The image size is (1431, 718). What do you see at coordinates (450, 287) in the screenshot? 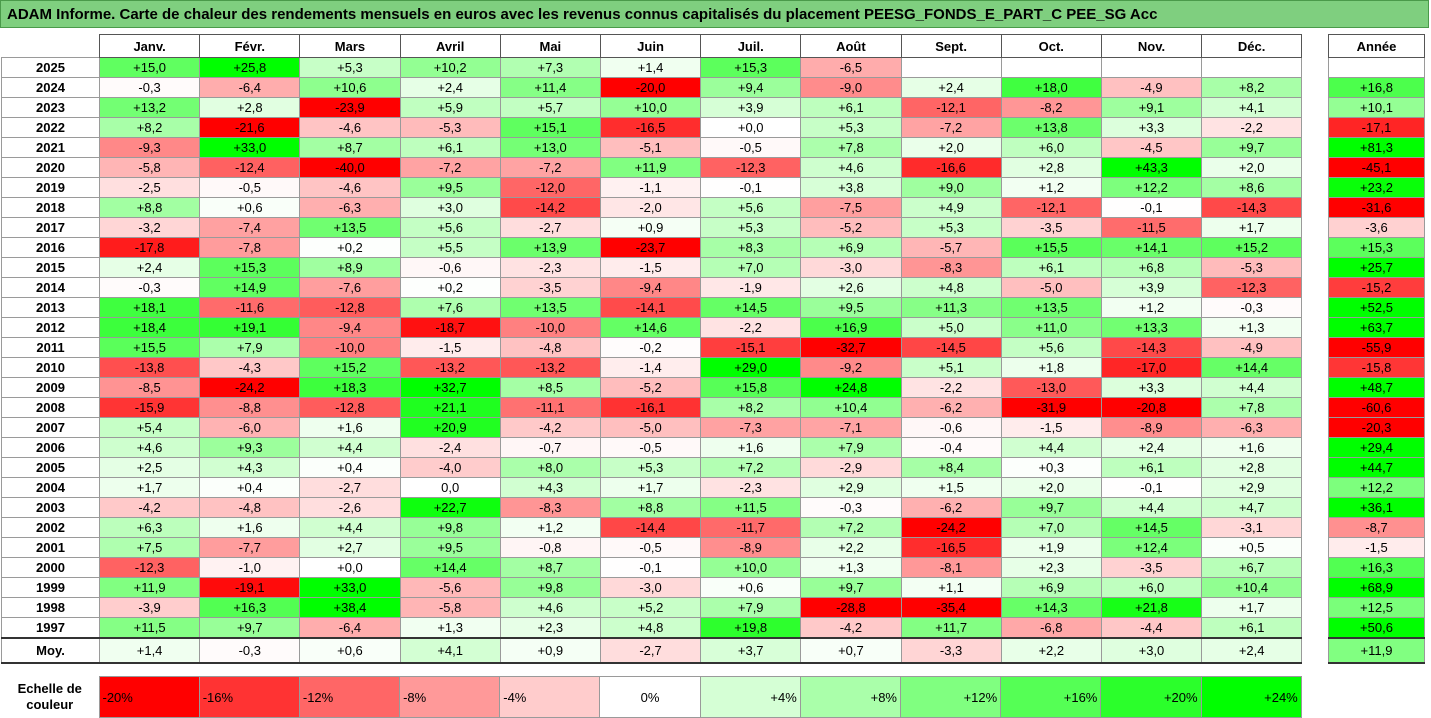
I see `heatmap-cell: +0,2` at bounding box center [450, 287].